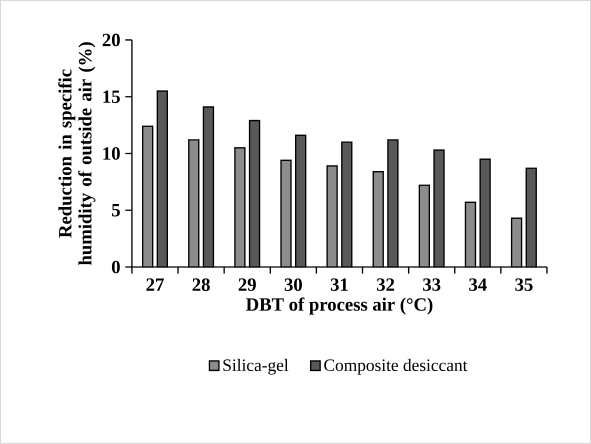 The width and height of the screenshot is (591, 444). Describe the element at coordinates (339, 306) in the screenshot. I see `x-axis-title: DBT of process air (°C)` at that location.